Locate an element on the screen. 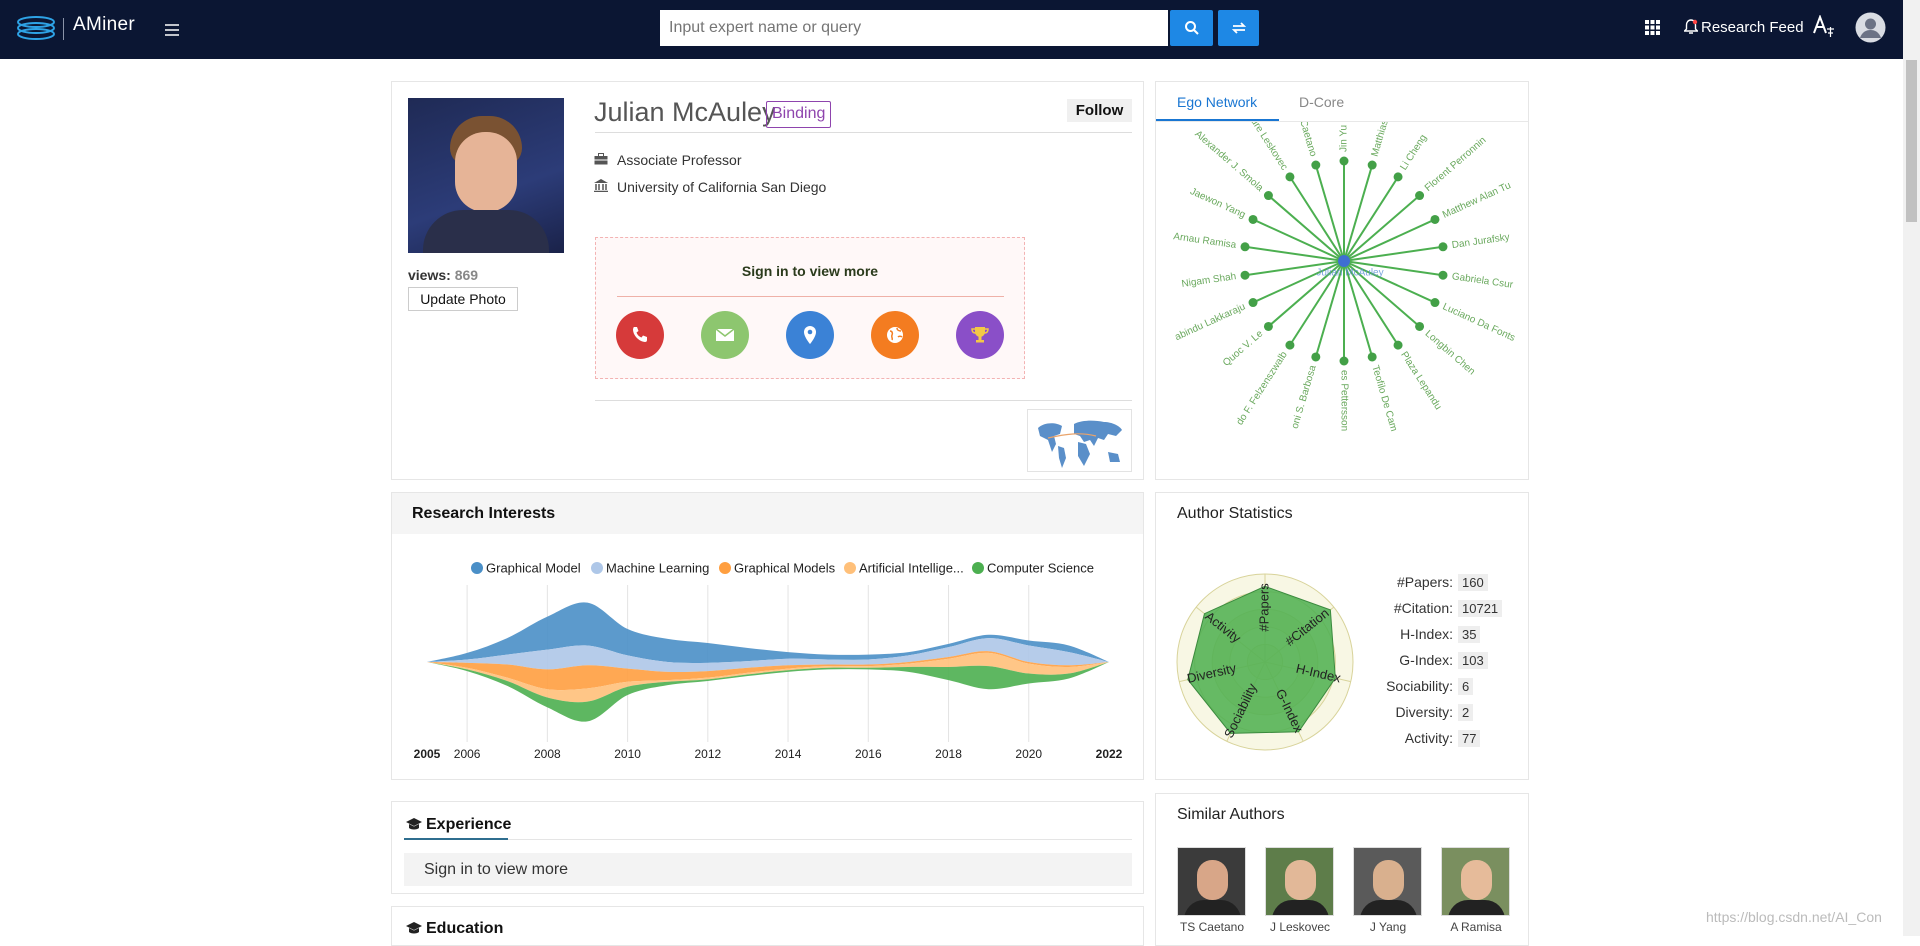  research-feed: Research Feed is located at coordinates (1752, 27).